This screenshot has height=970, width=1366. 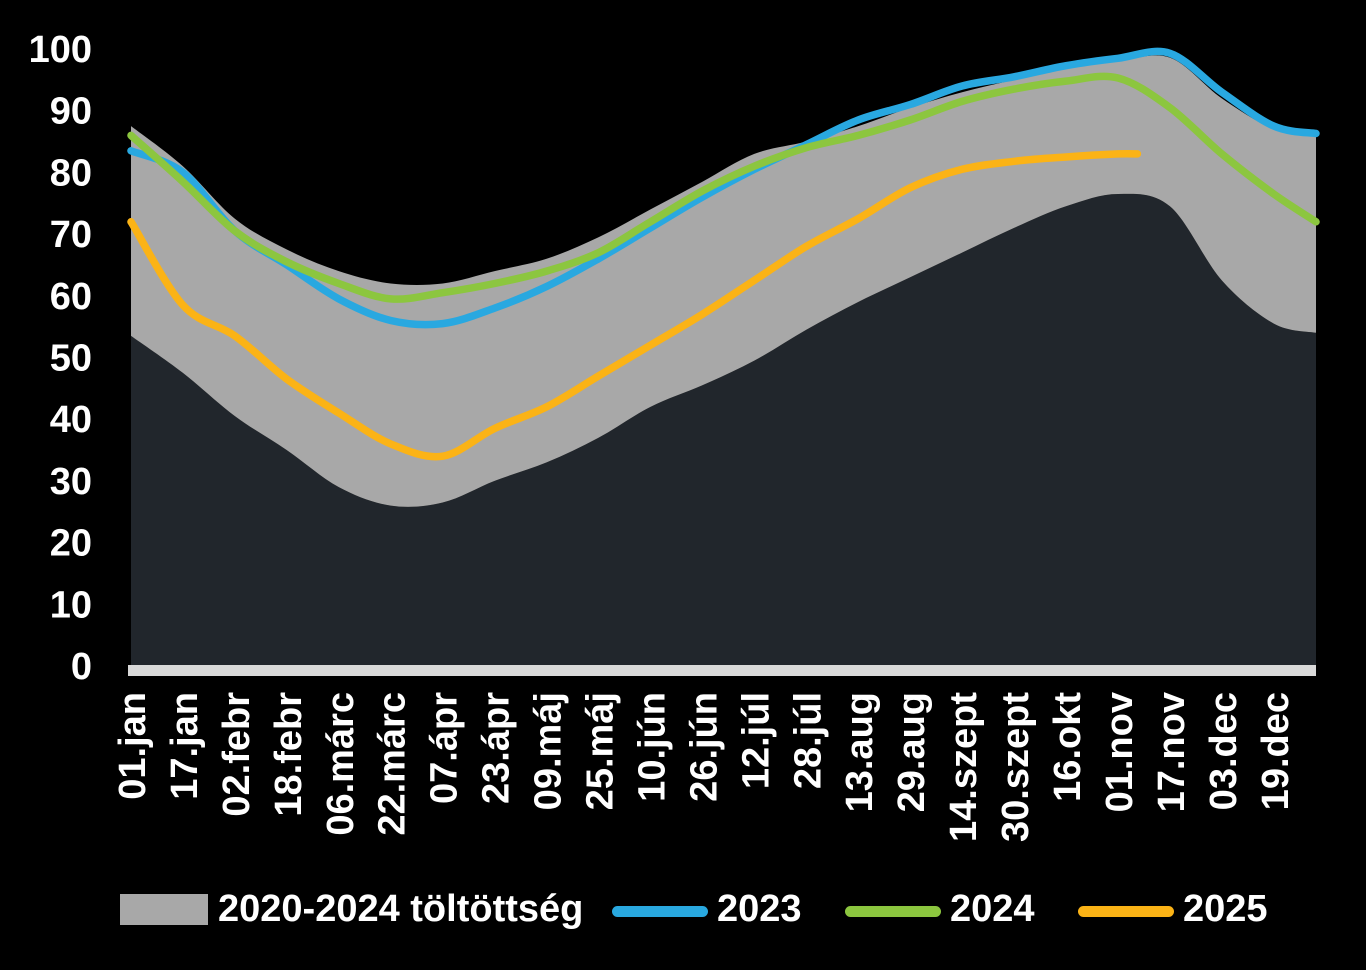 What do you see at coordinates (401, 909) in the screenshot?
I see `legend-band-label: 2020-2024 töltöttség` at bounding box center [401, 909].